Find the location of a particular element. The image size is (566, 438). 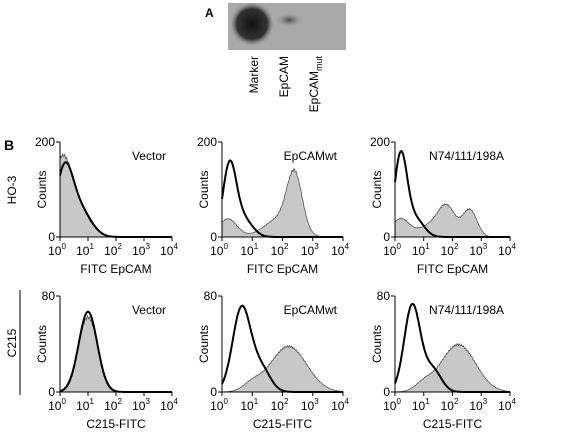

lane-subscript: mut is located at coordinates (319, 64).